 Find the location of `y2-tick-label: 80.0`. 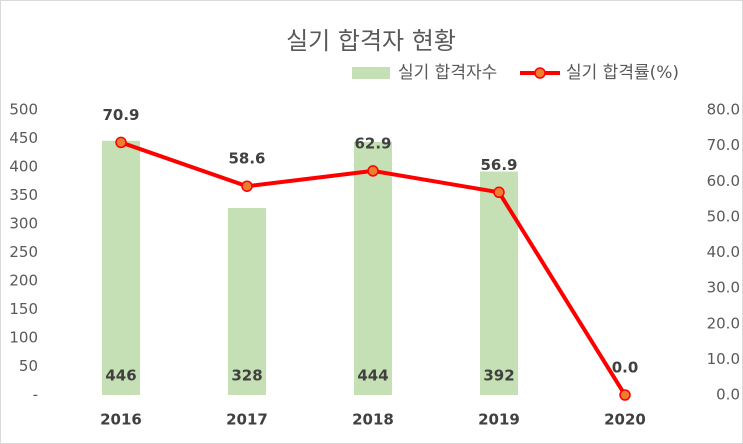

y2-tick-label: 80.0 is located at coordinates (723, 110).